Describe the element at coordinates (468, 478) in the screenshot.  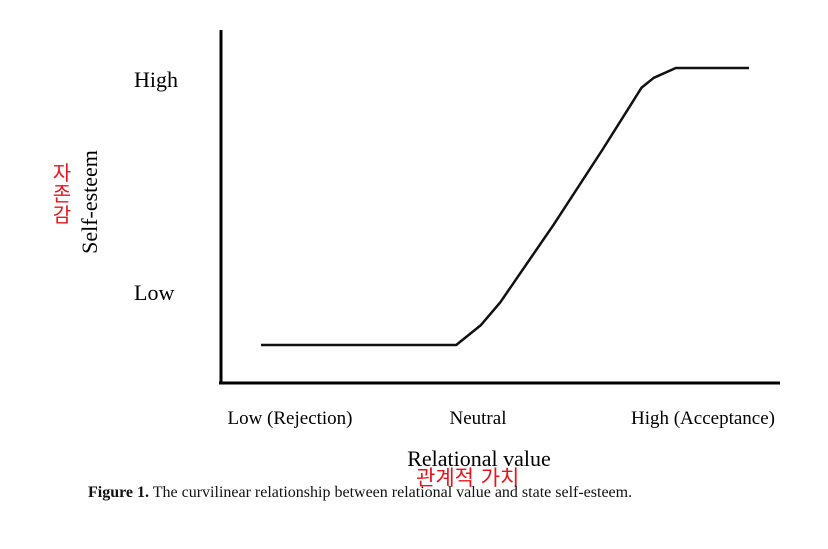
I see `x-axis-annotation: 관계적 가치` at that location.